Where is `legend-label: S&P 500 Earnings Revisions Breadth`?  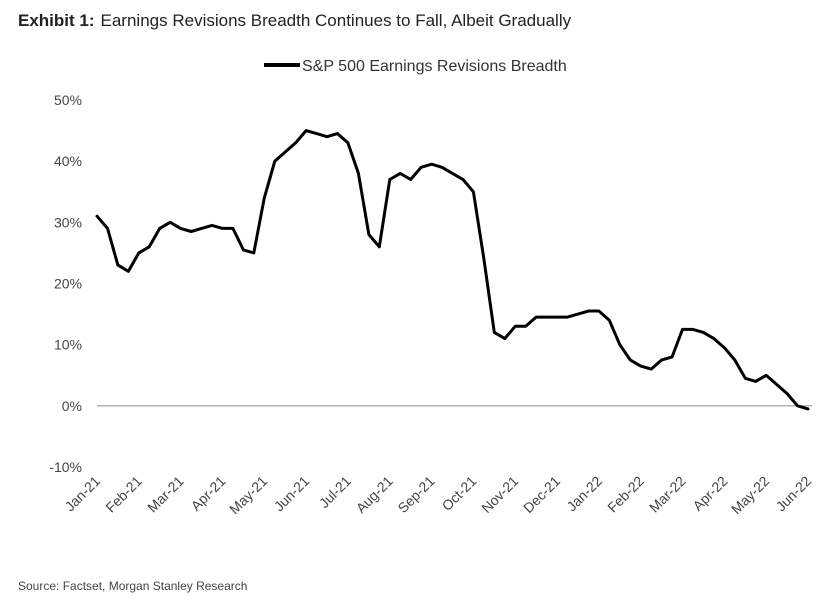 legend-label: S&P 500 Earnings Revisions Breadth is located at coordinates (434, 66).